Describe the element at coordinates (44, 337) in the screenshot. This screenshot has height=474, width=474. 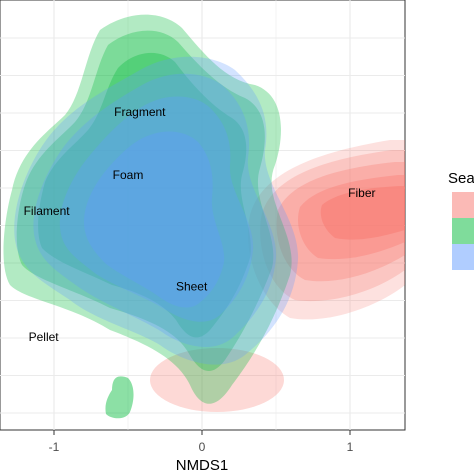
I see `annotation-label-pellet: Pellet` at that location.